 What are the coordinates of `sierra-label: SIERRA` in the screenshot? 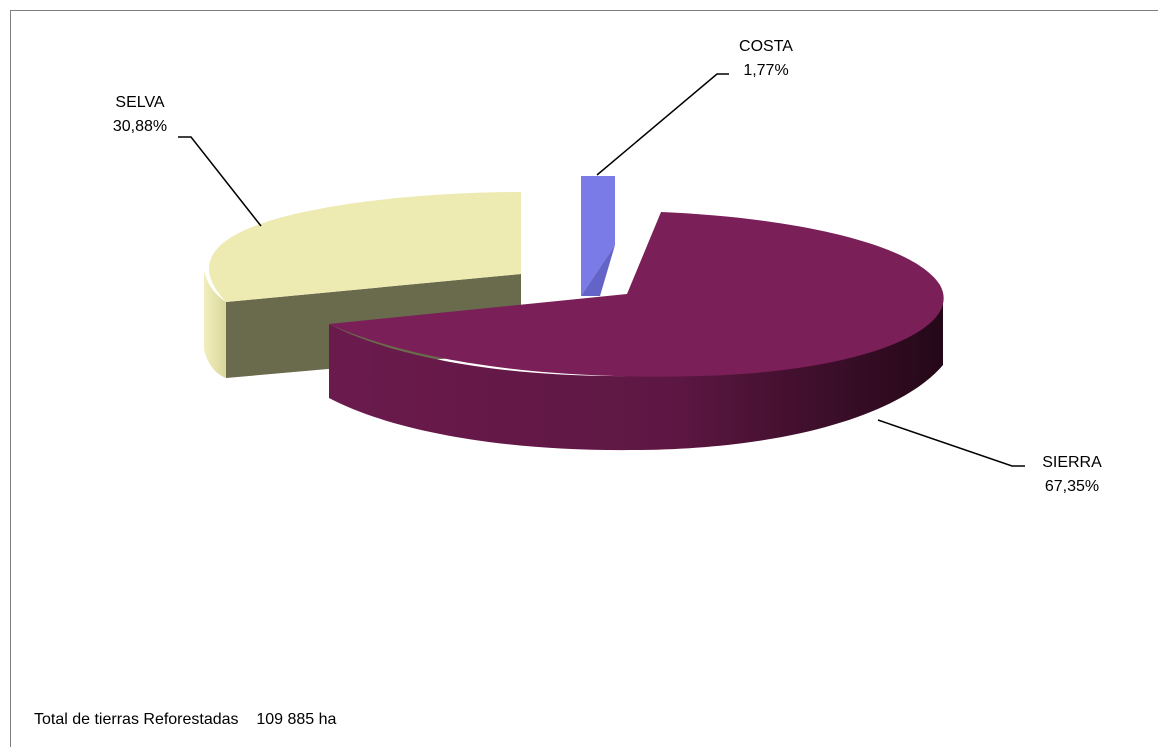 It's located at (1072, 462).